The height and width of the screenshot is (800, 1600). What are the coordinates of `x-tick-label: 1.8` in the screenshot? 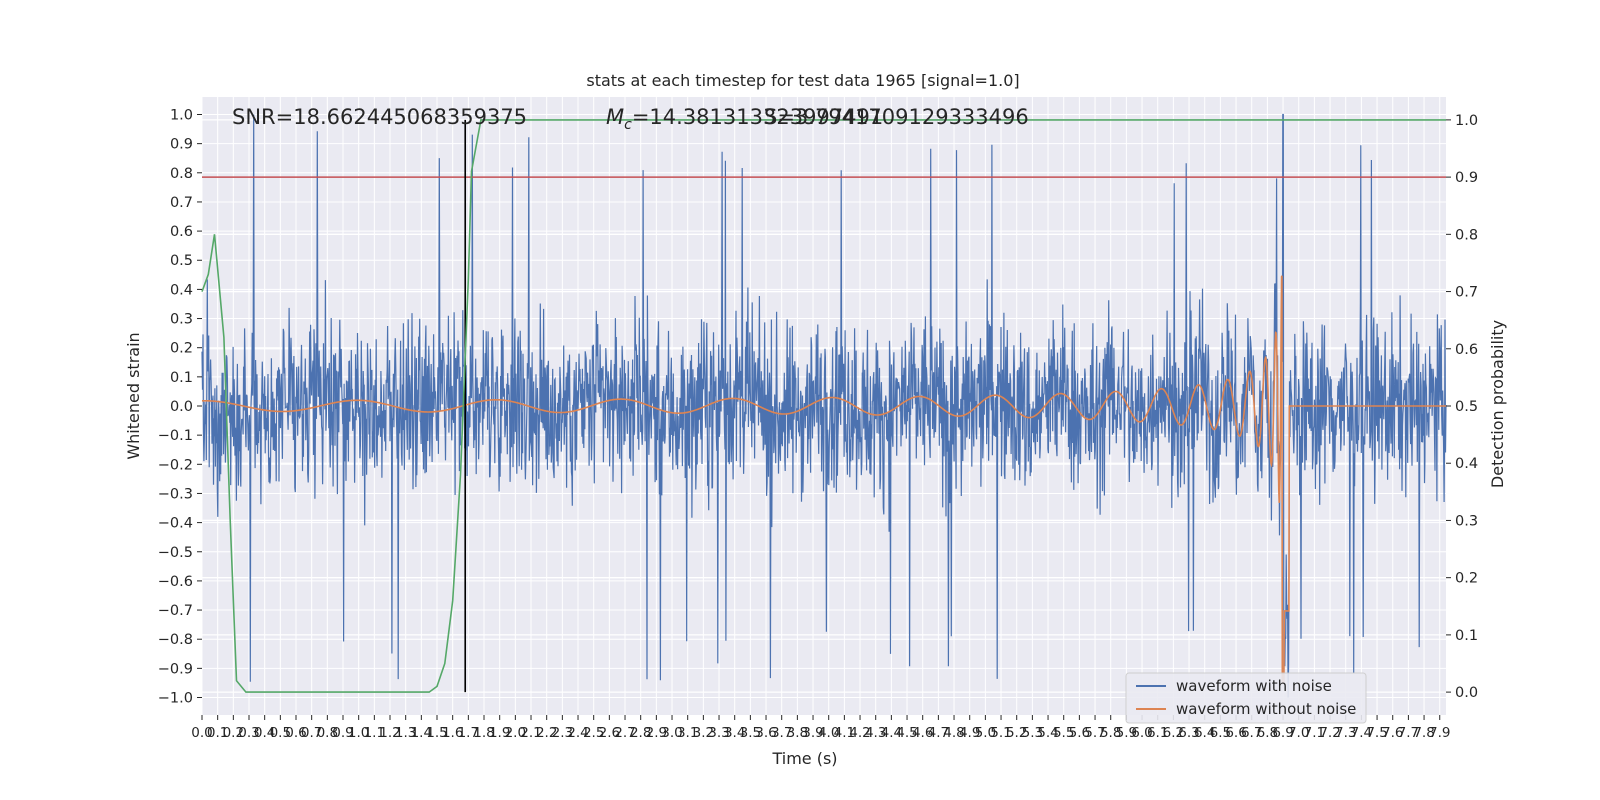 It's located at (483, 733).